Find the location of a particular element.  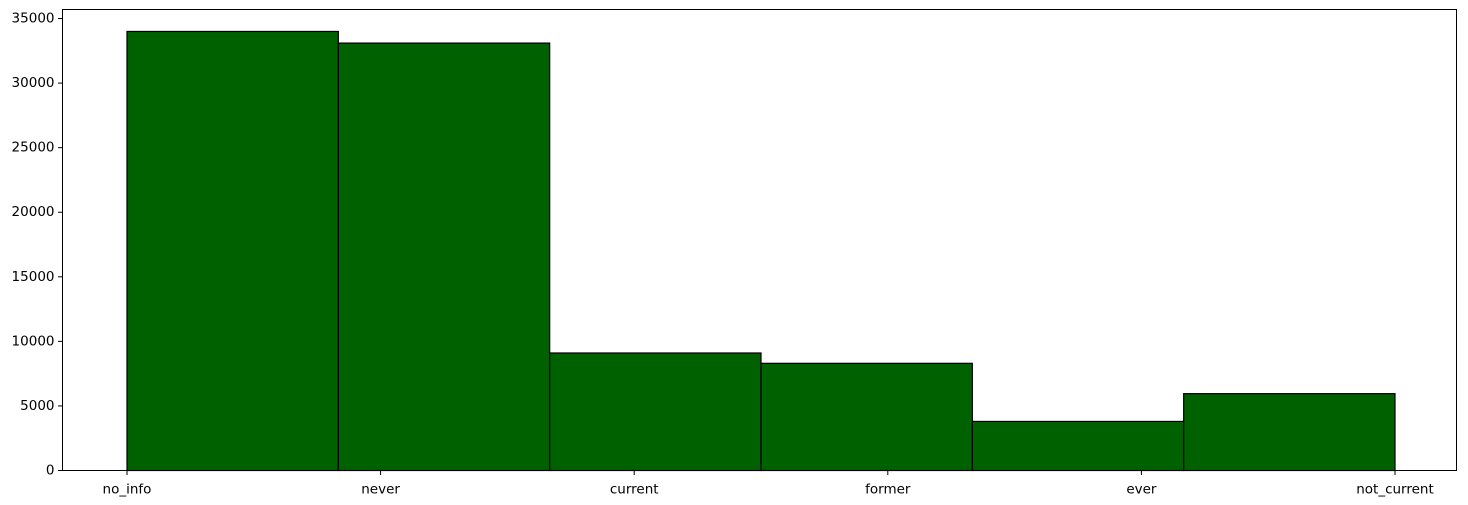

x-tick-label: no_info is located at coordinates (127, 490).